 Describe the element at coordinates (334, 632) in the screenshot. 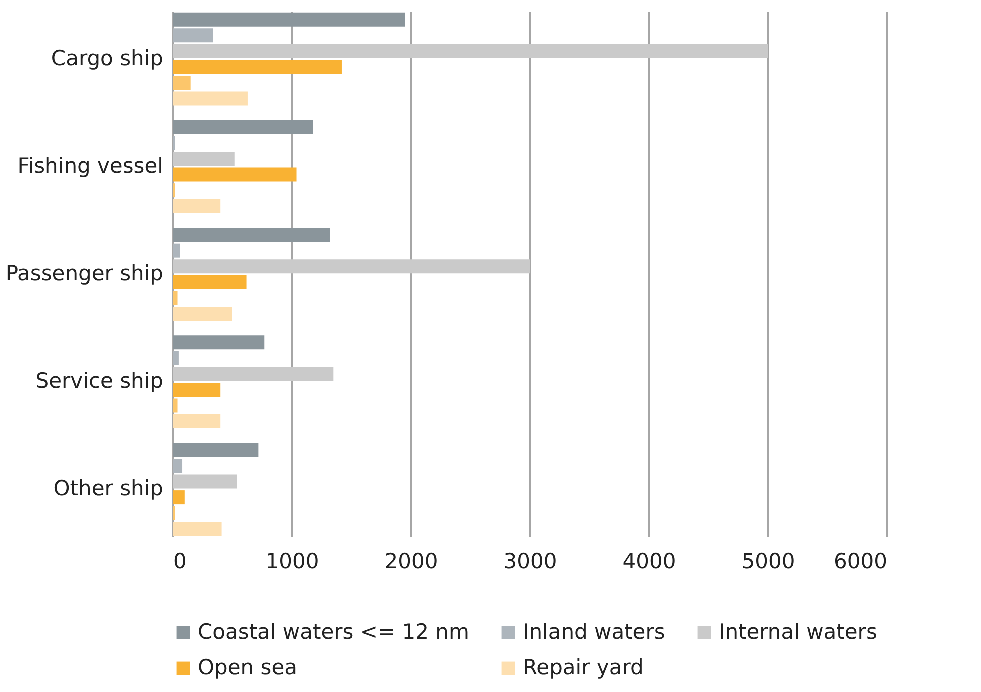

I see `legend-label: Coastal waters <= 12 nm` at that location.